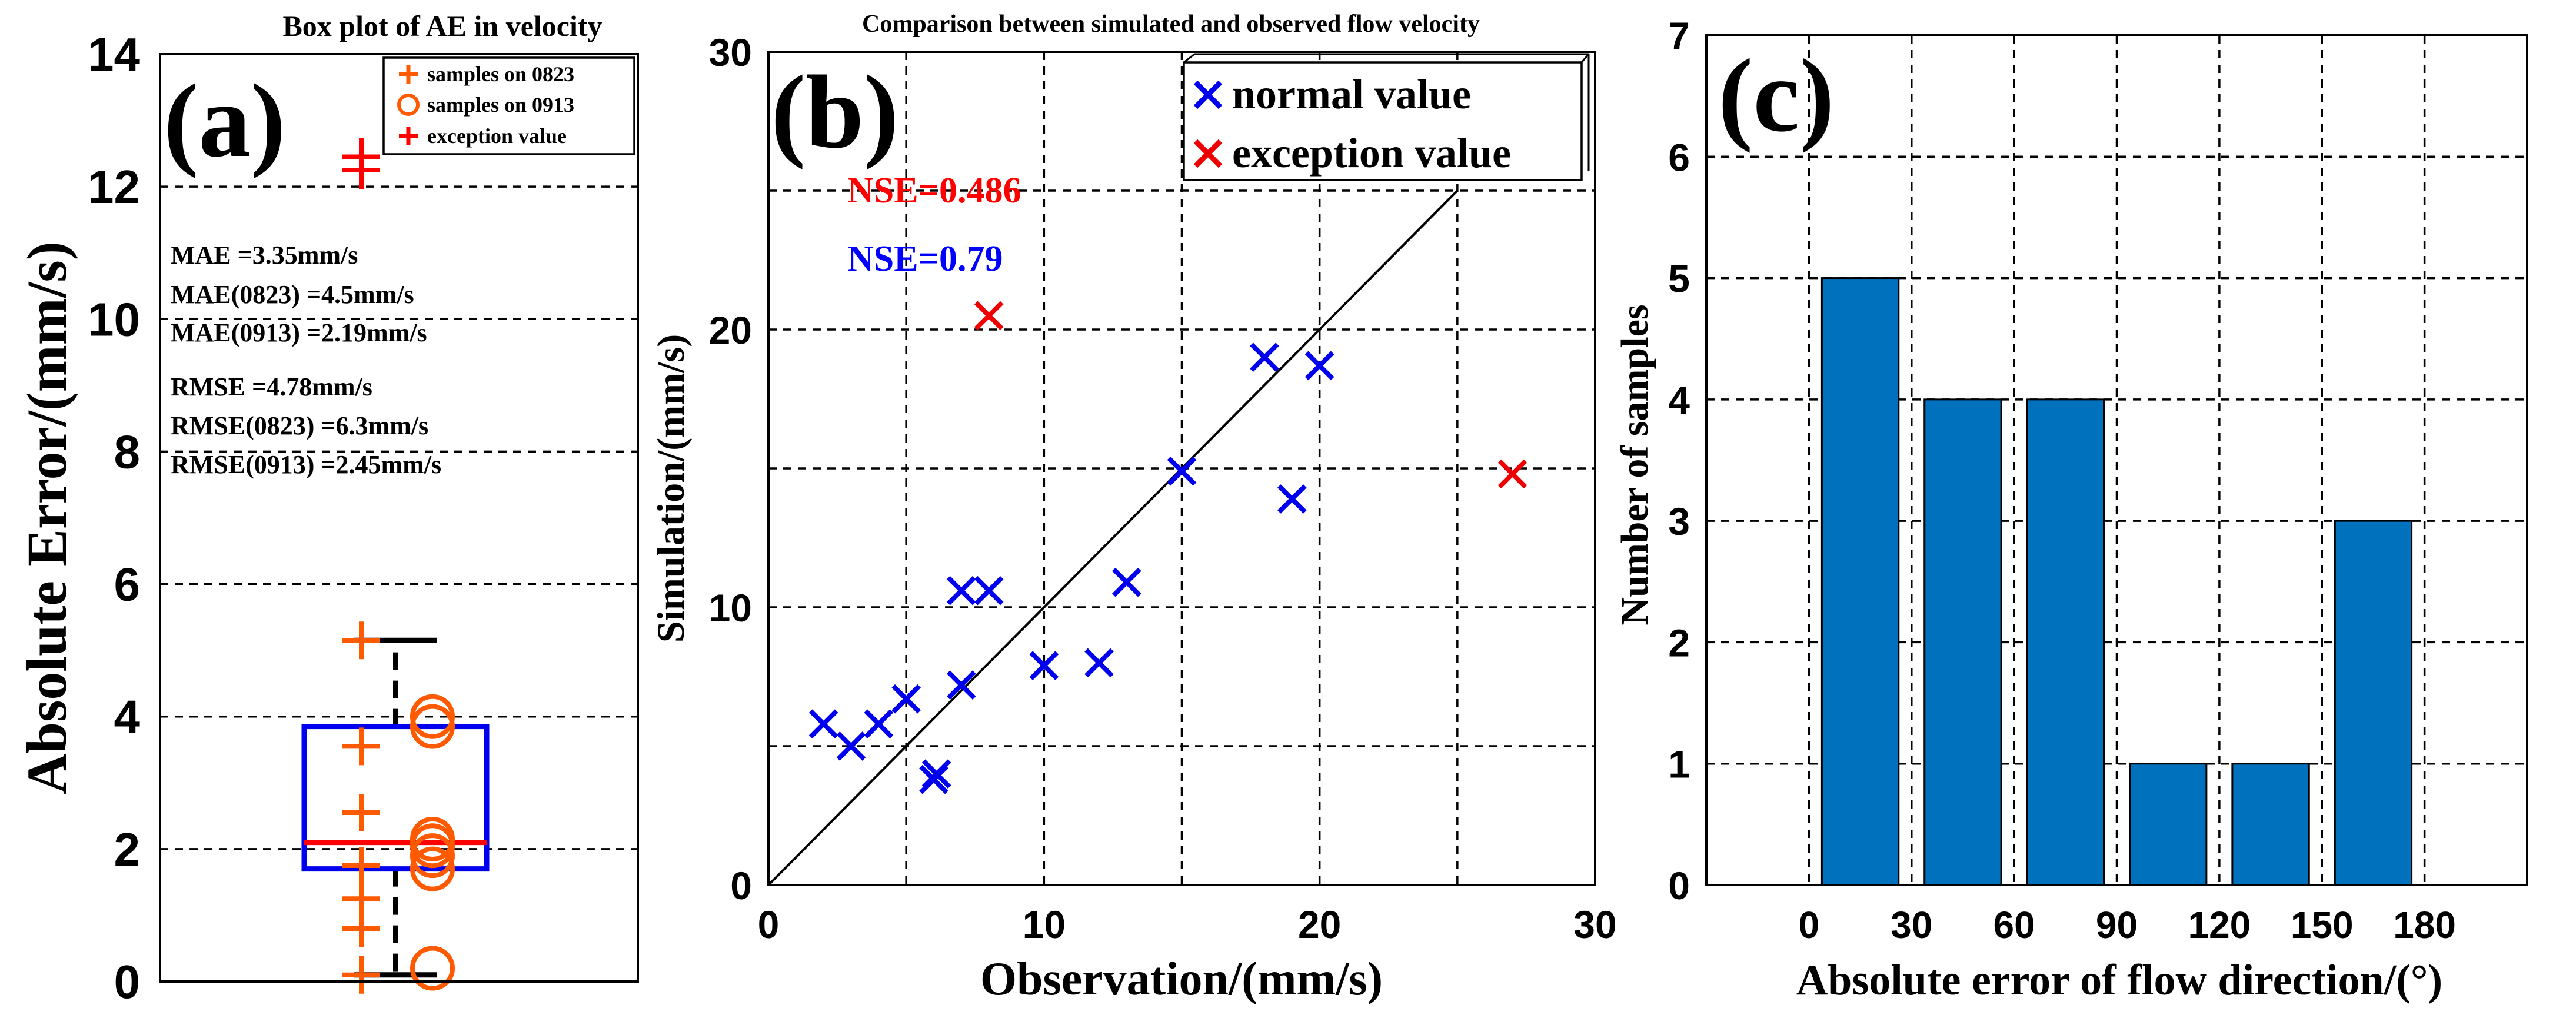 The height and width of the screenshot is (1018, 2576). Describe the element at coordinates (730, 330) in the screenshot. I see `panel-b-y-tick-label: 20` at that location.